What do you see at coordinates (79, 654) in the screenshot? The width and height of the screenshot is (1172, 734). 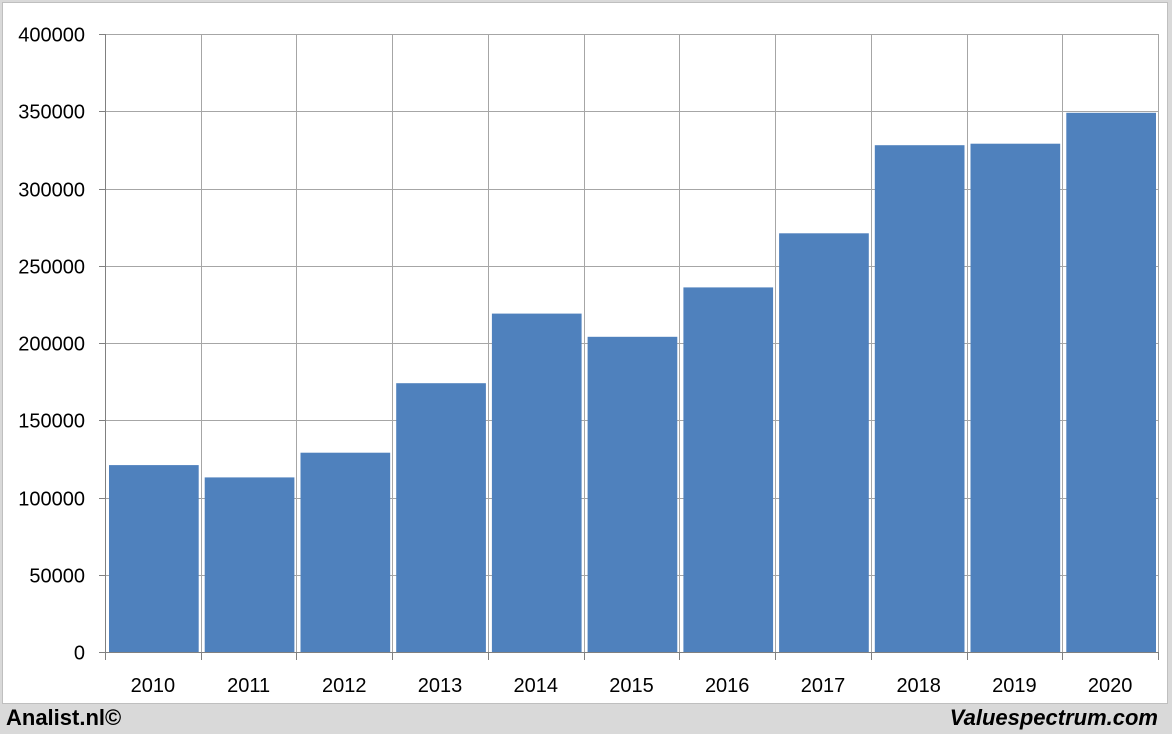 I see `y-tick-label: 0` at bounding box center [79, 654].